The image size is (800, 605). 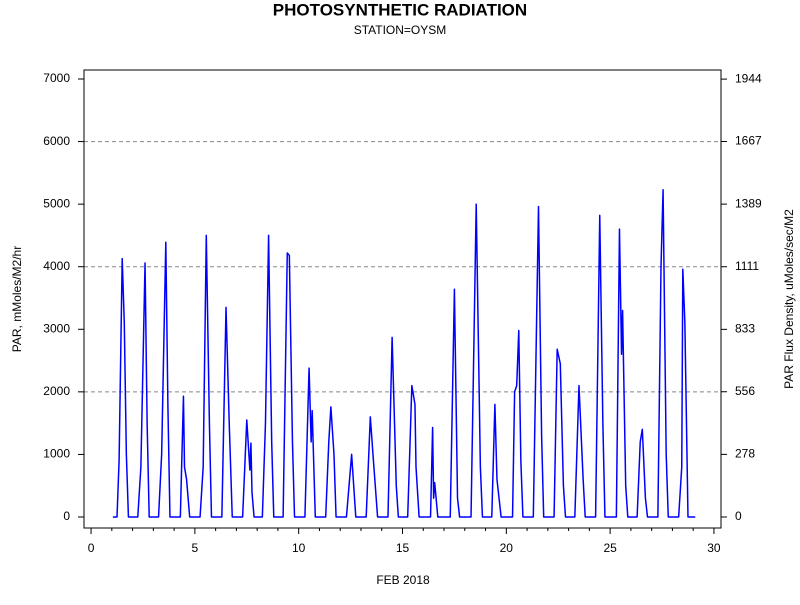 What do you see at coordinates (403, 548) in the screenshot?
I see `x-tick-label: 15` at bounding box center [403, 548].